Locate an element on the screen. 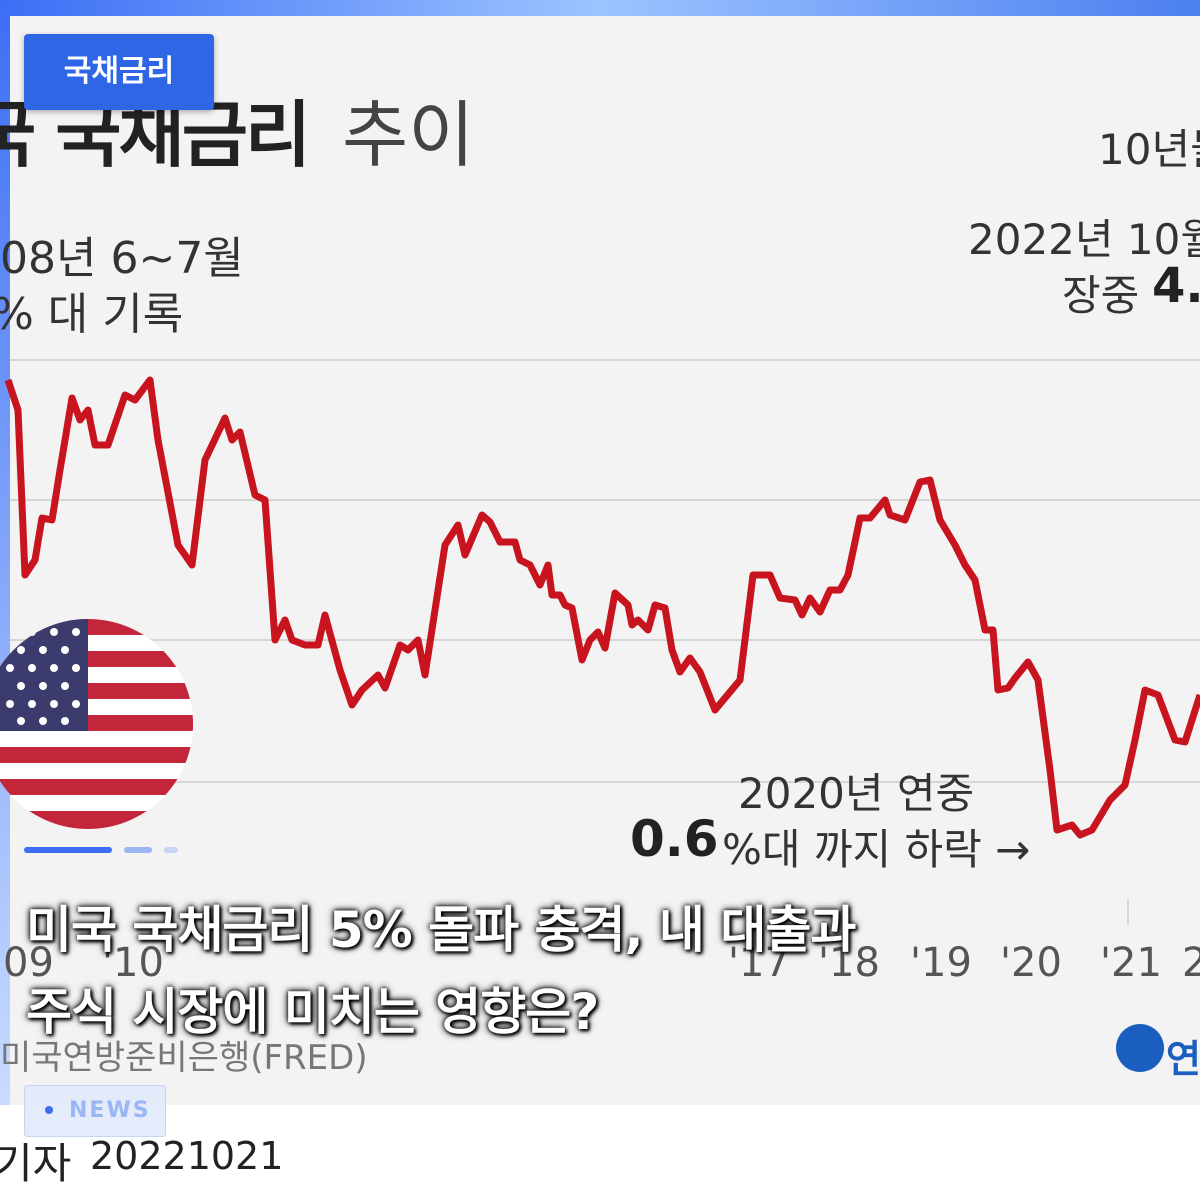 The height and width of the screenshot is (1200, 1200). note-2022-value: 4. is located at coordinates (1176, 286).